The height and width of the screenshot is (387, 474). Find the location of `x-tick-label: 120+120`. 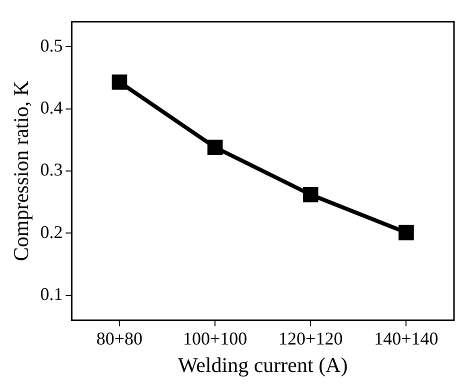

x-tick-label: 120+120 is located at coordinates (310, 338).